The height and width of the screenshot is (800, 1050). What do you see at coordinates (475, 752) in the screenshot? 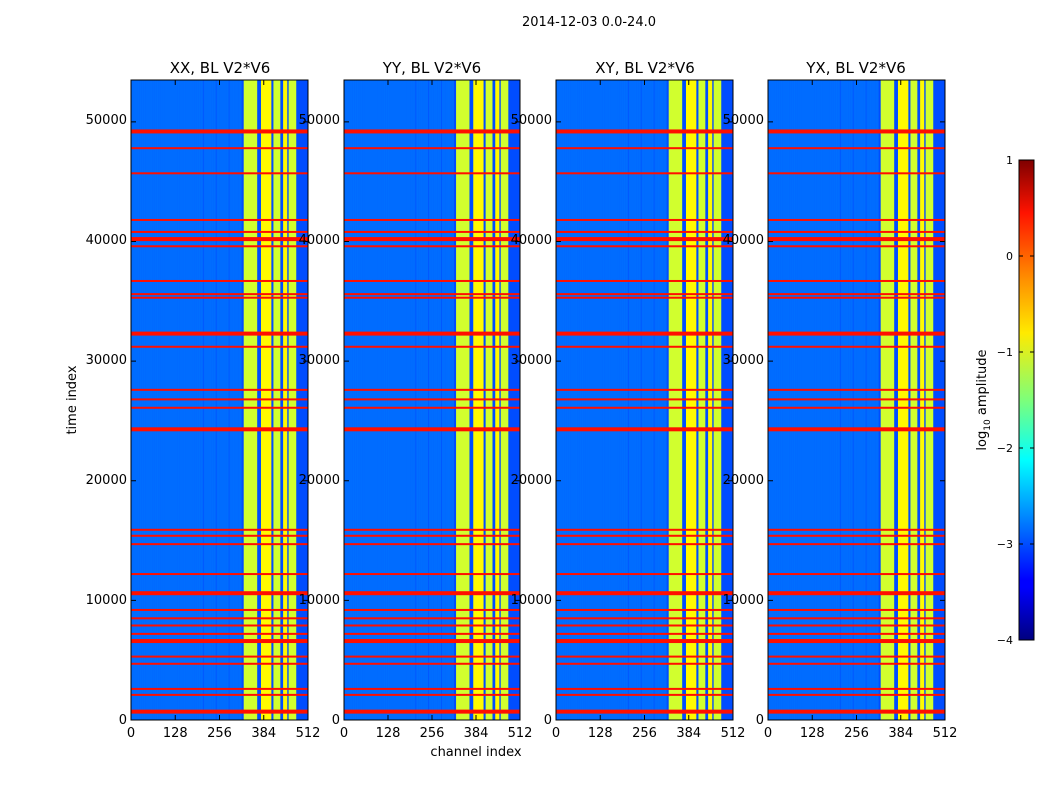
I see `x-axis-label: channel index` at bounding box center [475, 752].